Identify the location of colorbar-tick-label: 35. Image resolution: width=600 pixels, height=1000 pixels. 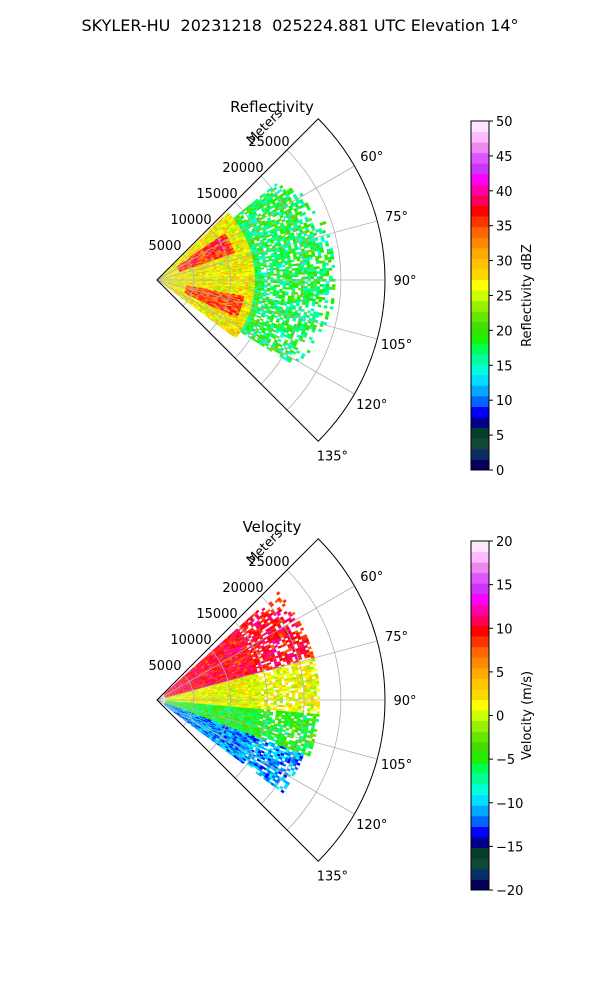
(504, 227).